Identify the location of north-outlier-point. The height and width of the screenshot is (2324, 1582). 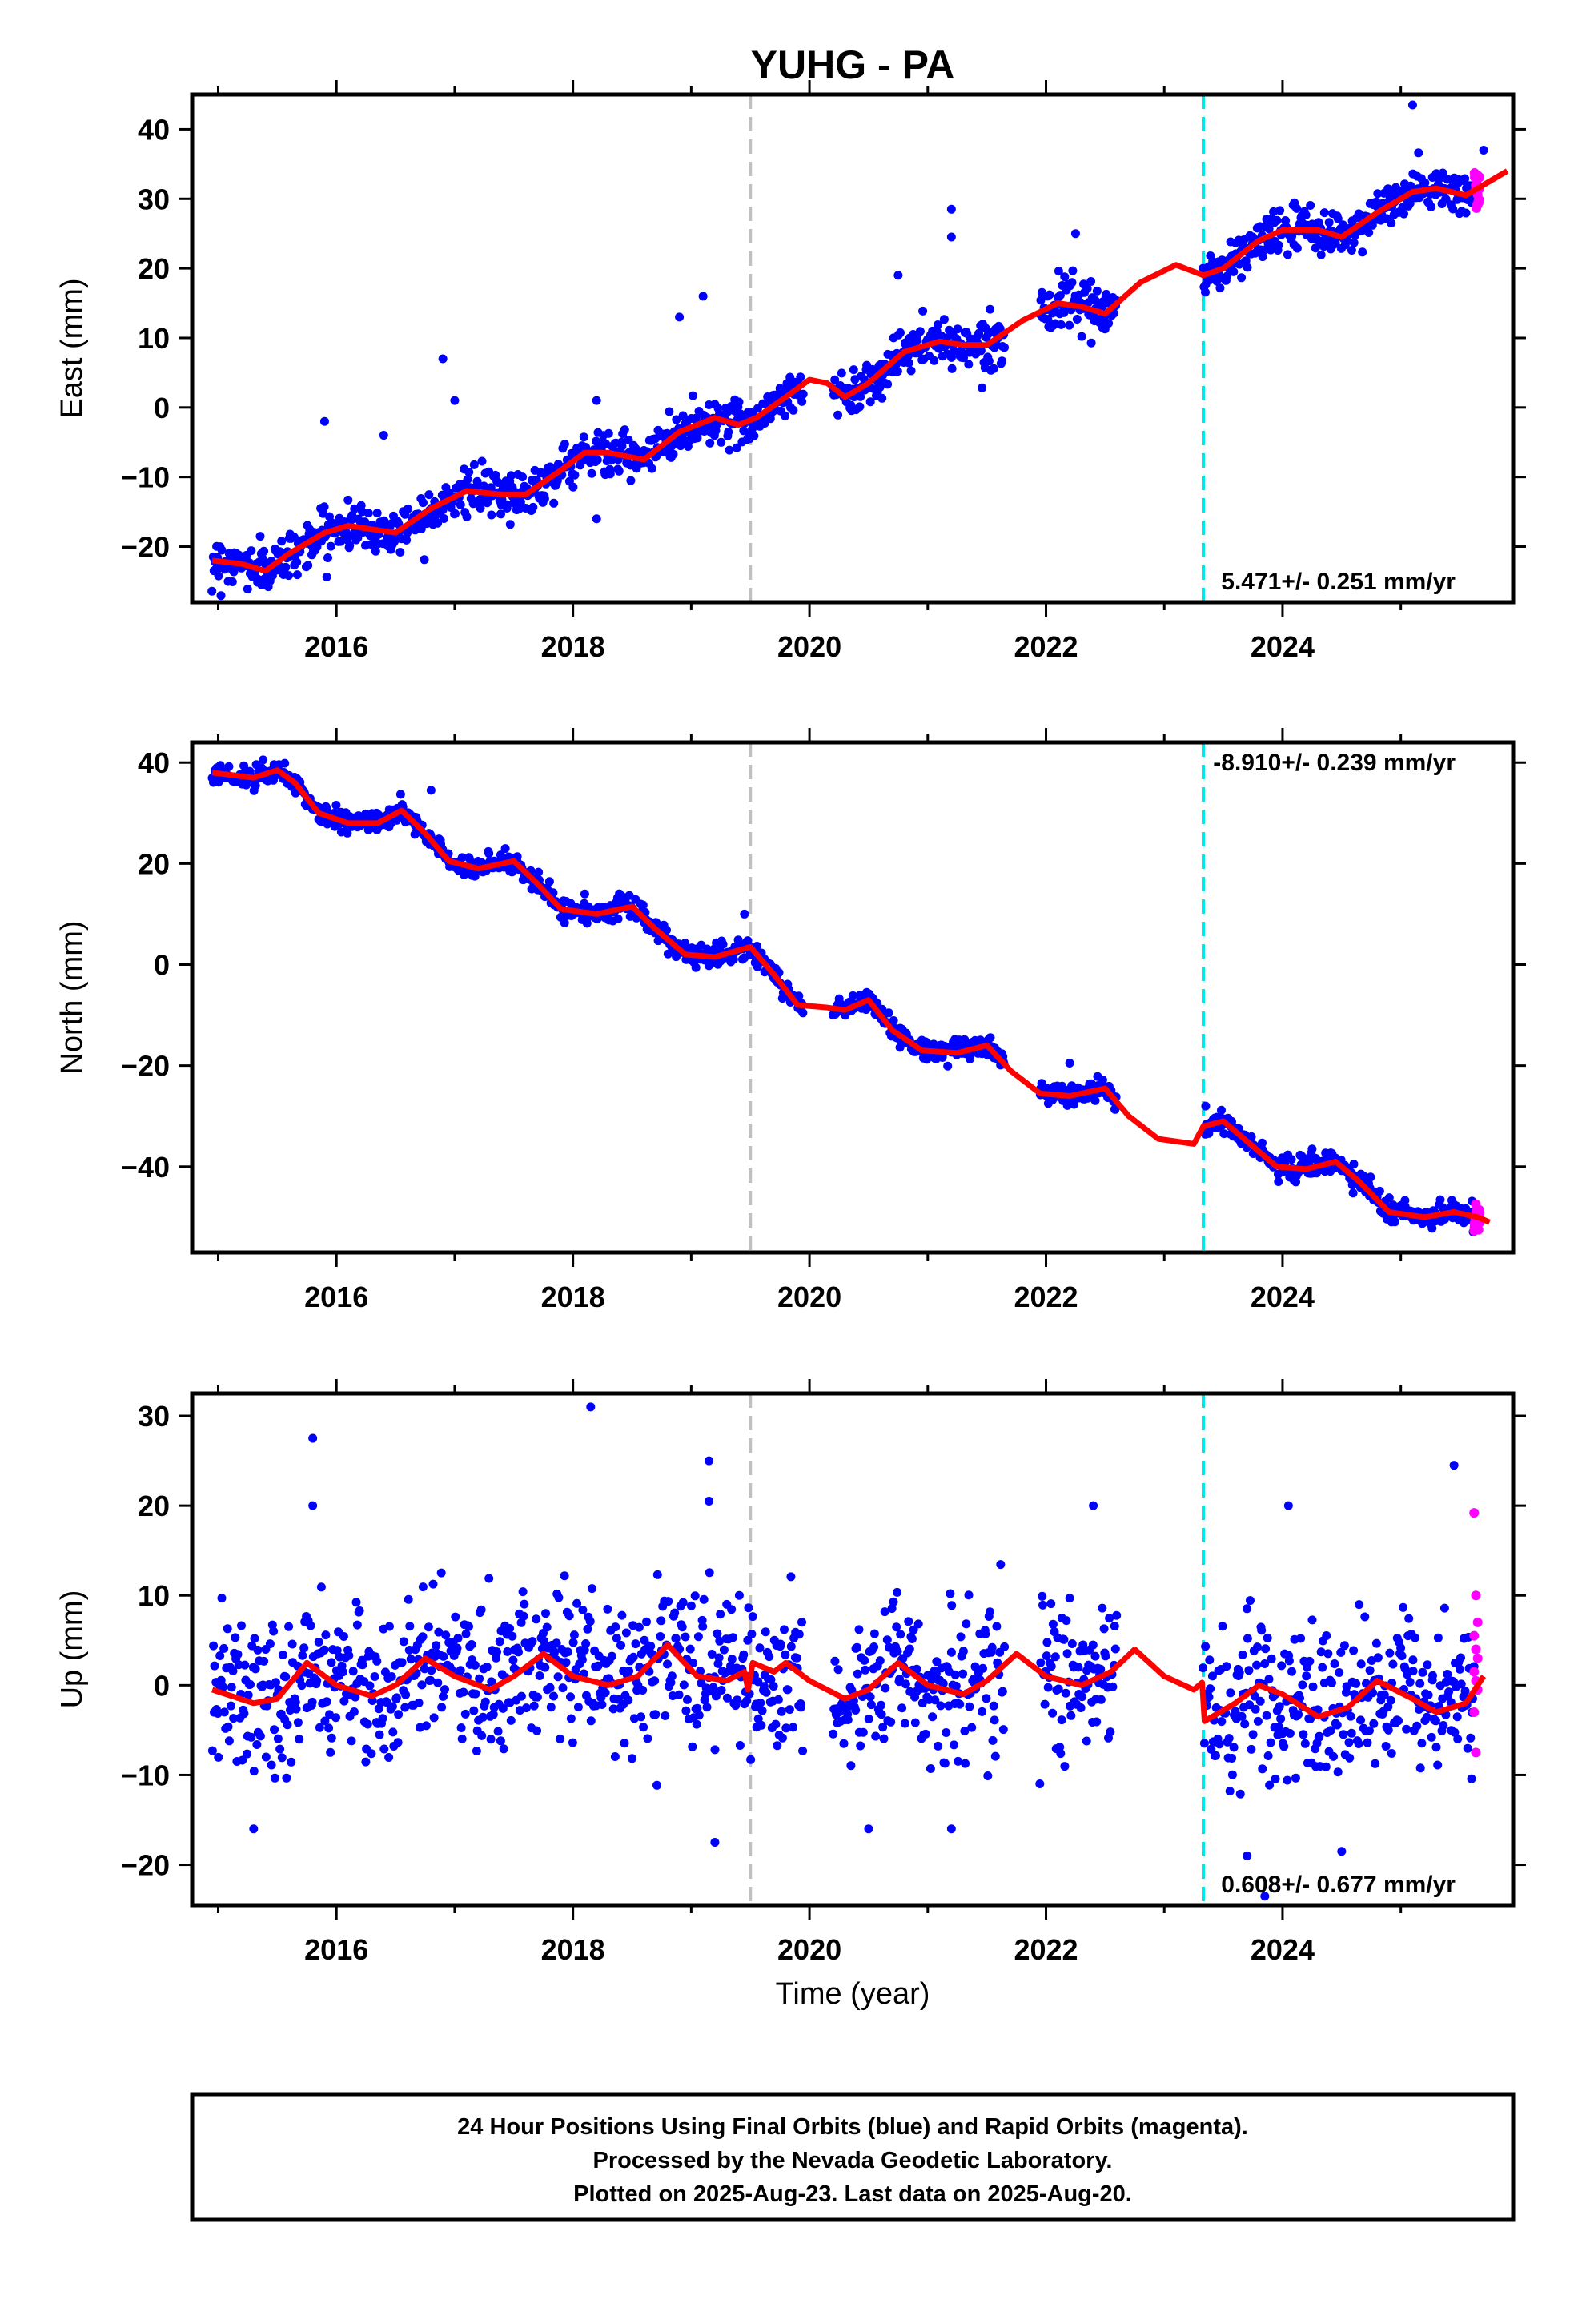
(1312, 1149).